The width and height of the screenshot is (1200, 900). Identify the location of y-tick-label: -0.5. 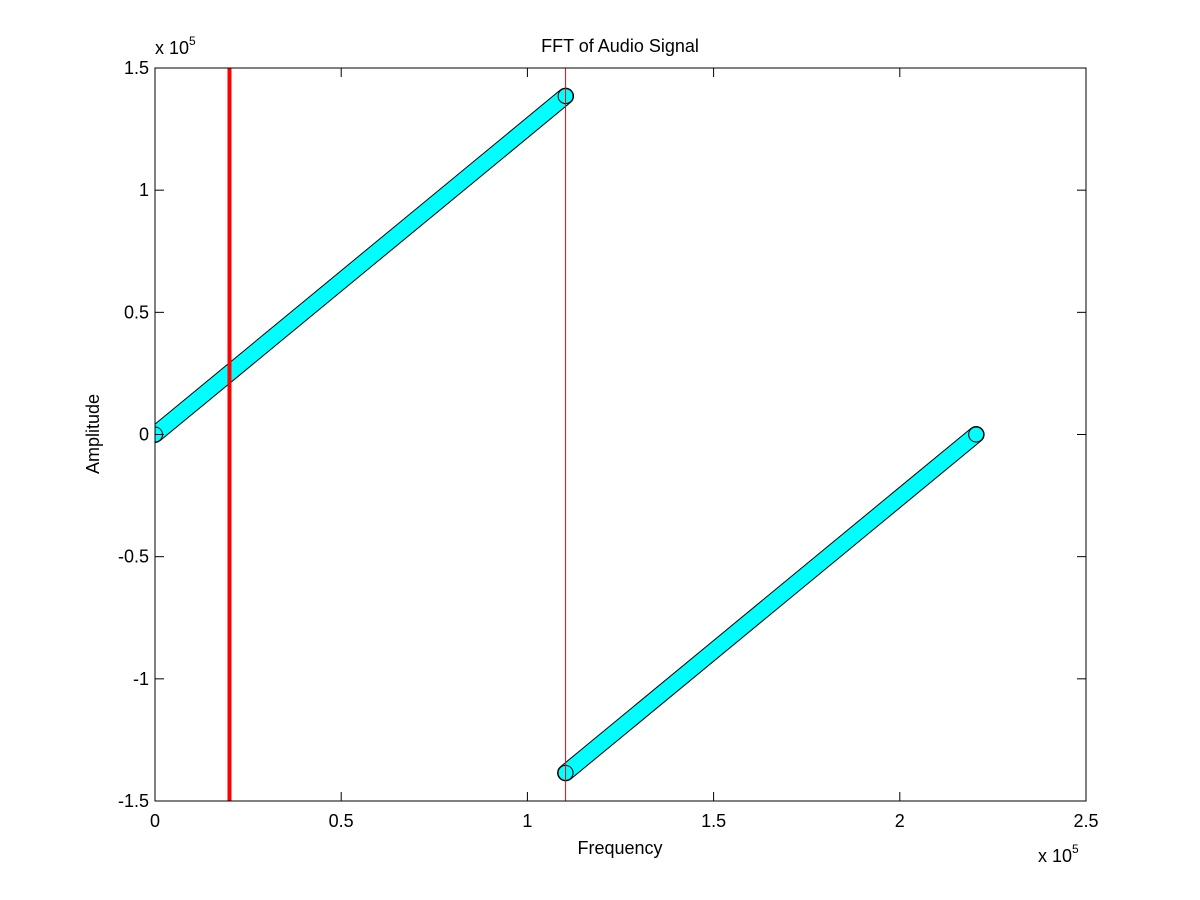
(133, 557).